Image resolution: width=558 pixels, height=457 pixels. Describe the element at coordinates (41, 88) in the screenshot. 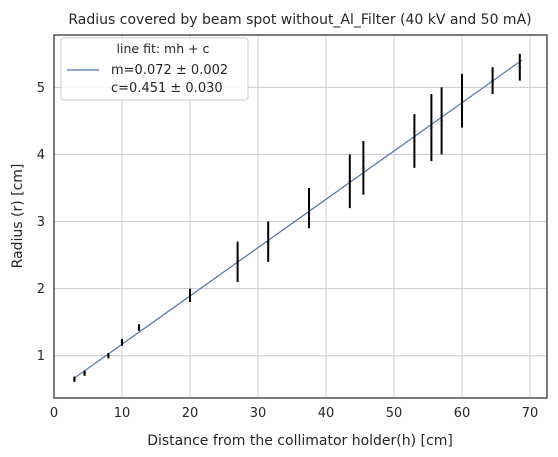

I see `y-tick-label: 5` at that location.